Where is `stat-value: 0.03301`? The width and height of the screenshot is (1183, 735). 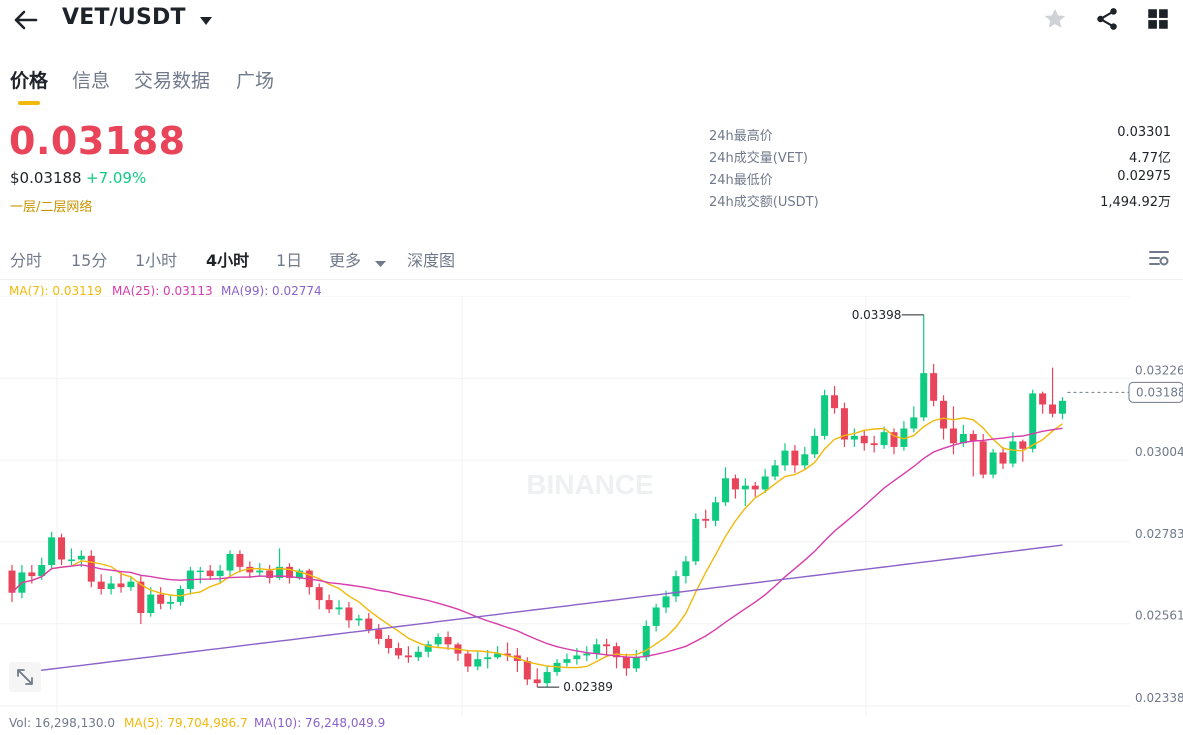
stat-value: 0.03301 is located at coordinates (1144, 132).